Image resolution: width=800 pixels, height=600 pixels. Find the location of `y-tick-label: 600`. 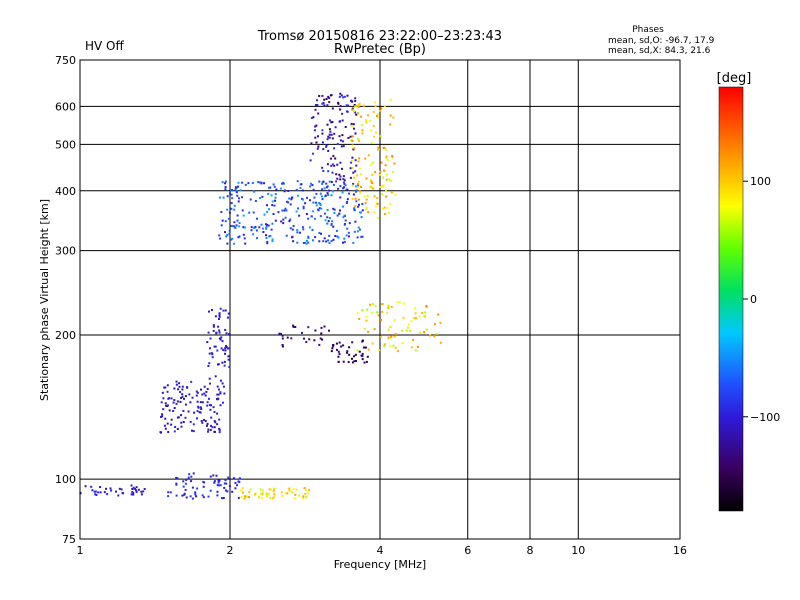

y-tick-label: 600 is located at coordinates (65, 106).